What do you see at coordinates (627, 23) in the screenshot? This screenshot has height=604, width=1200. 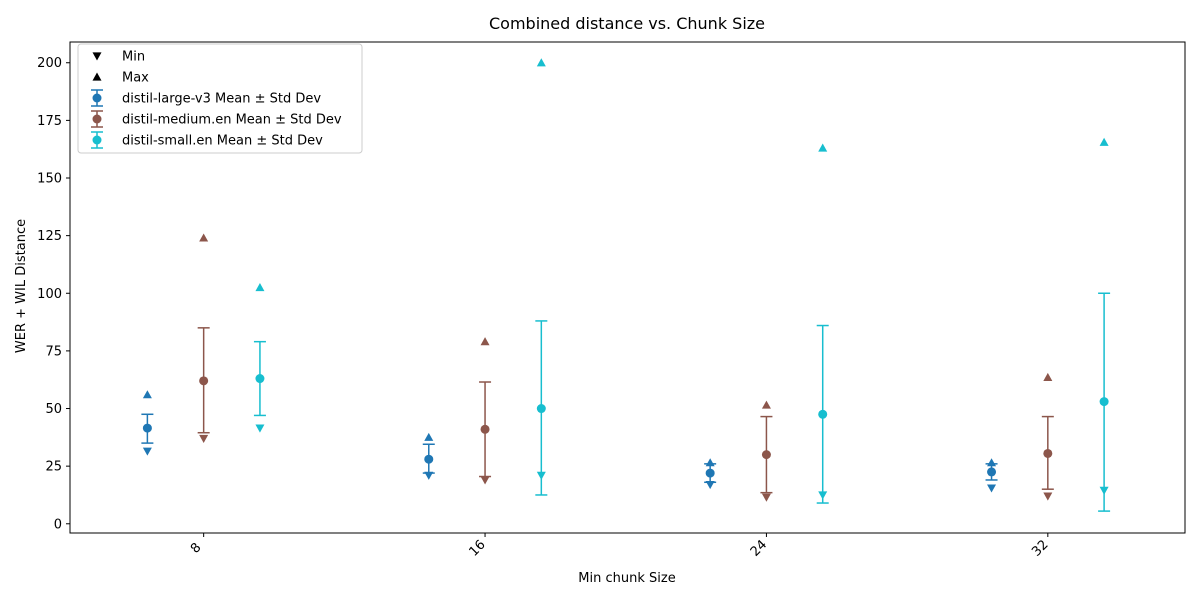 I see `chart-title: Combined distance vs. Chunk Size` at bounding box center [627, 23].